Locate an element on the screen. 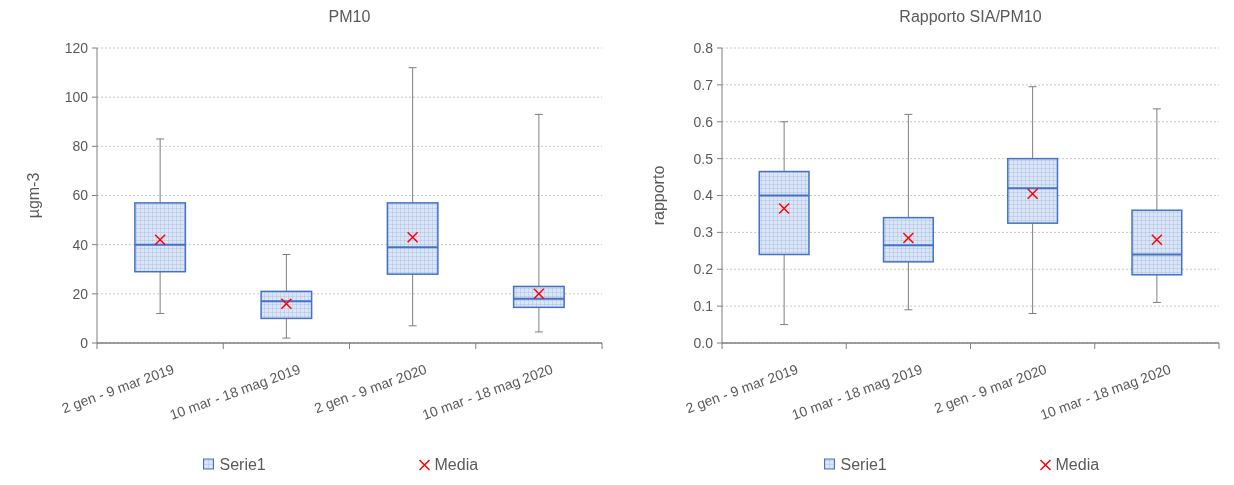 This screenshot has width=1234, height=485. y-axis-title: µgm-3 is located at coordinates (33, 195).